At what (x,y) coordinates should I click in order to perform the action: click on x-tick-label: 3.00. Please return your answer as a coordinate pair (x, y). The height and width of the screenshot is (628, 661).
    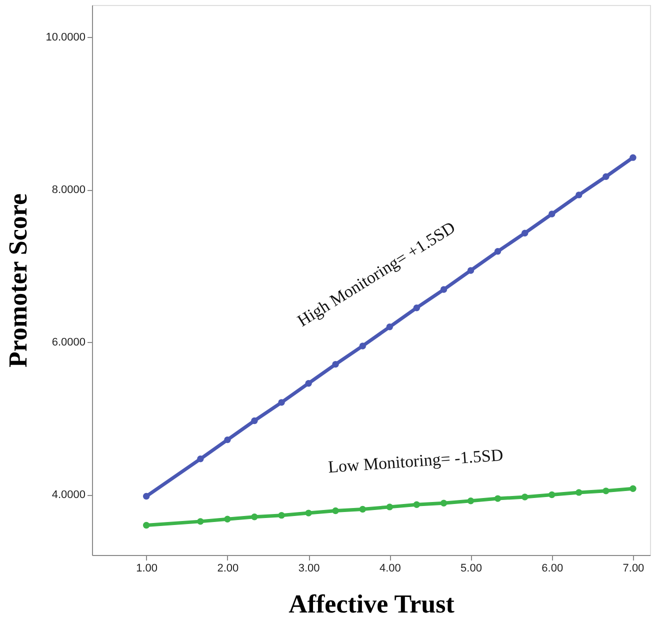
    Looking at the image, I should click on (309, 568).